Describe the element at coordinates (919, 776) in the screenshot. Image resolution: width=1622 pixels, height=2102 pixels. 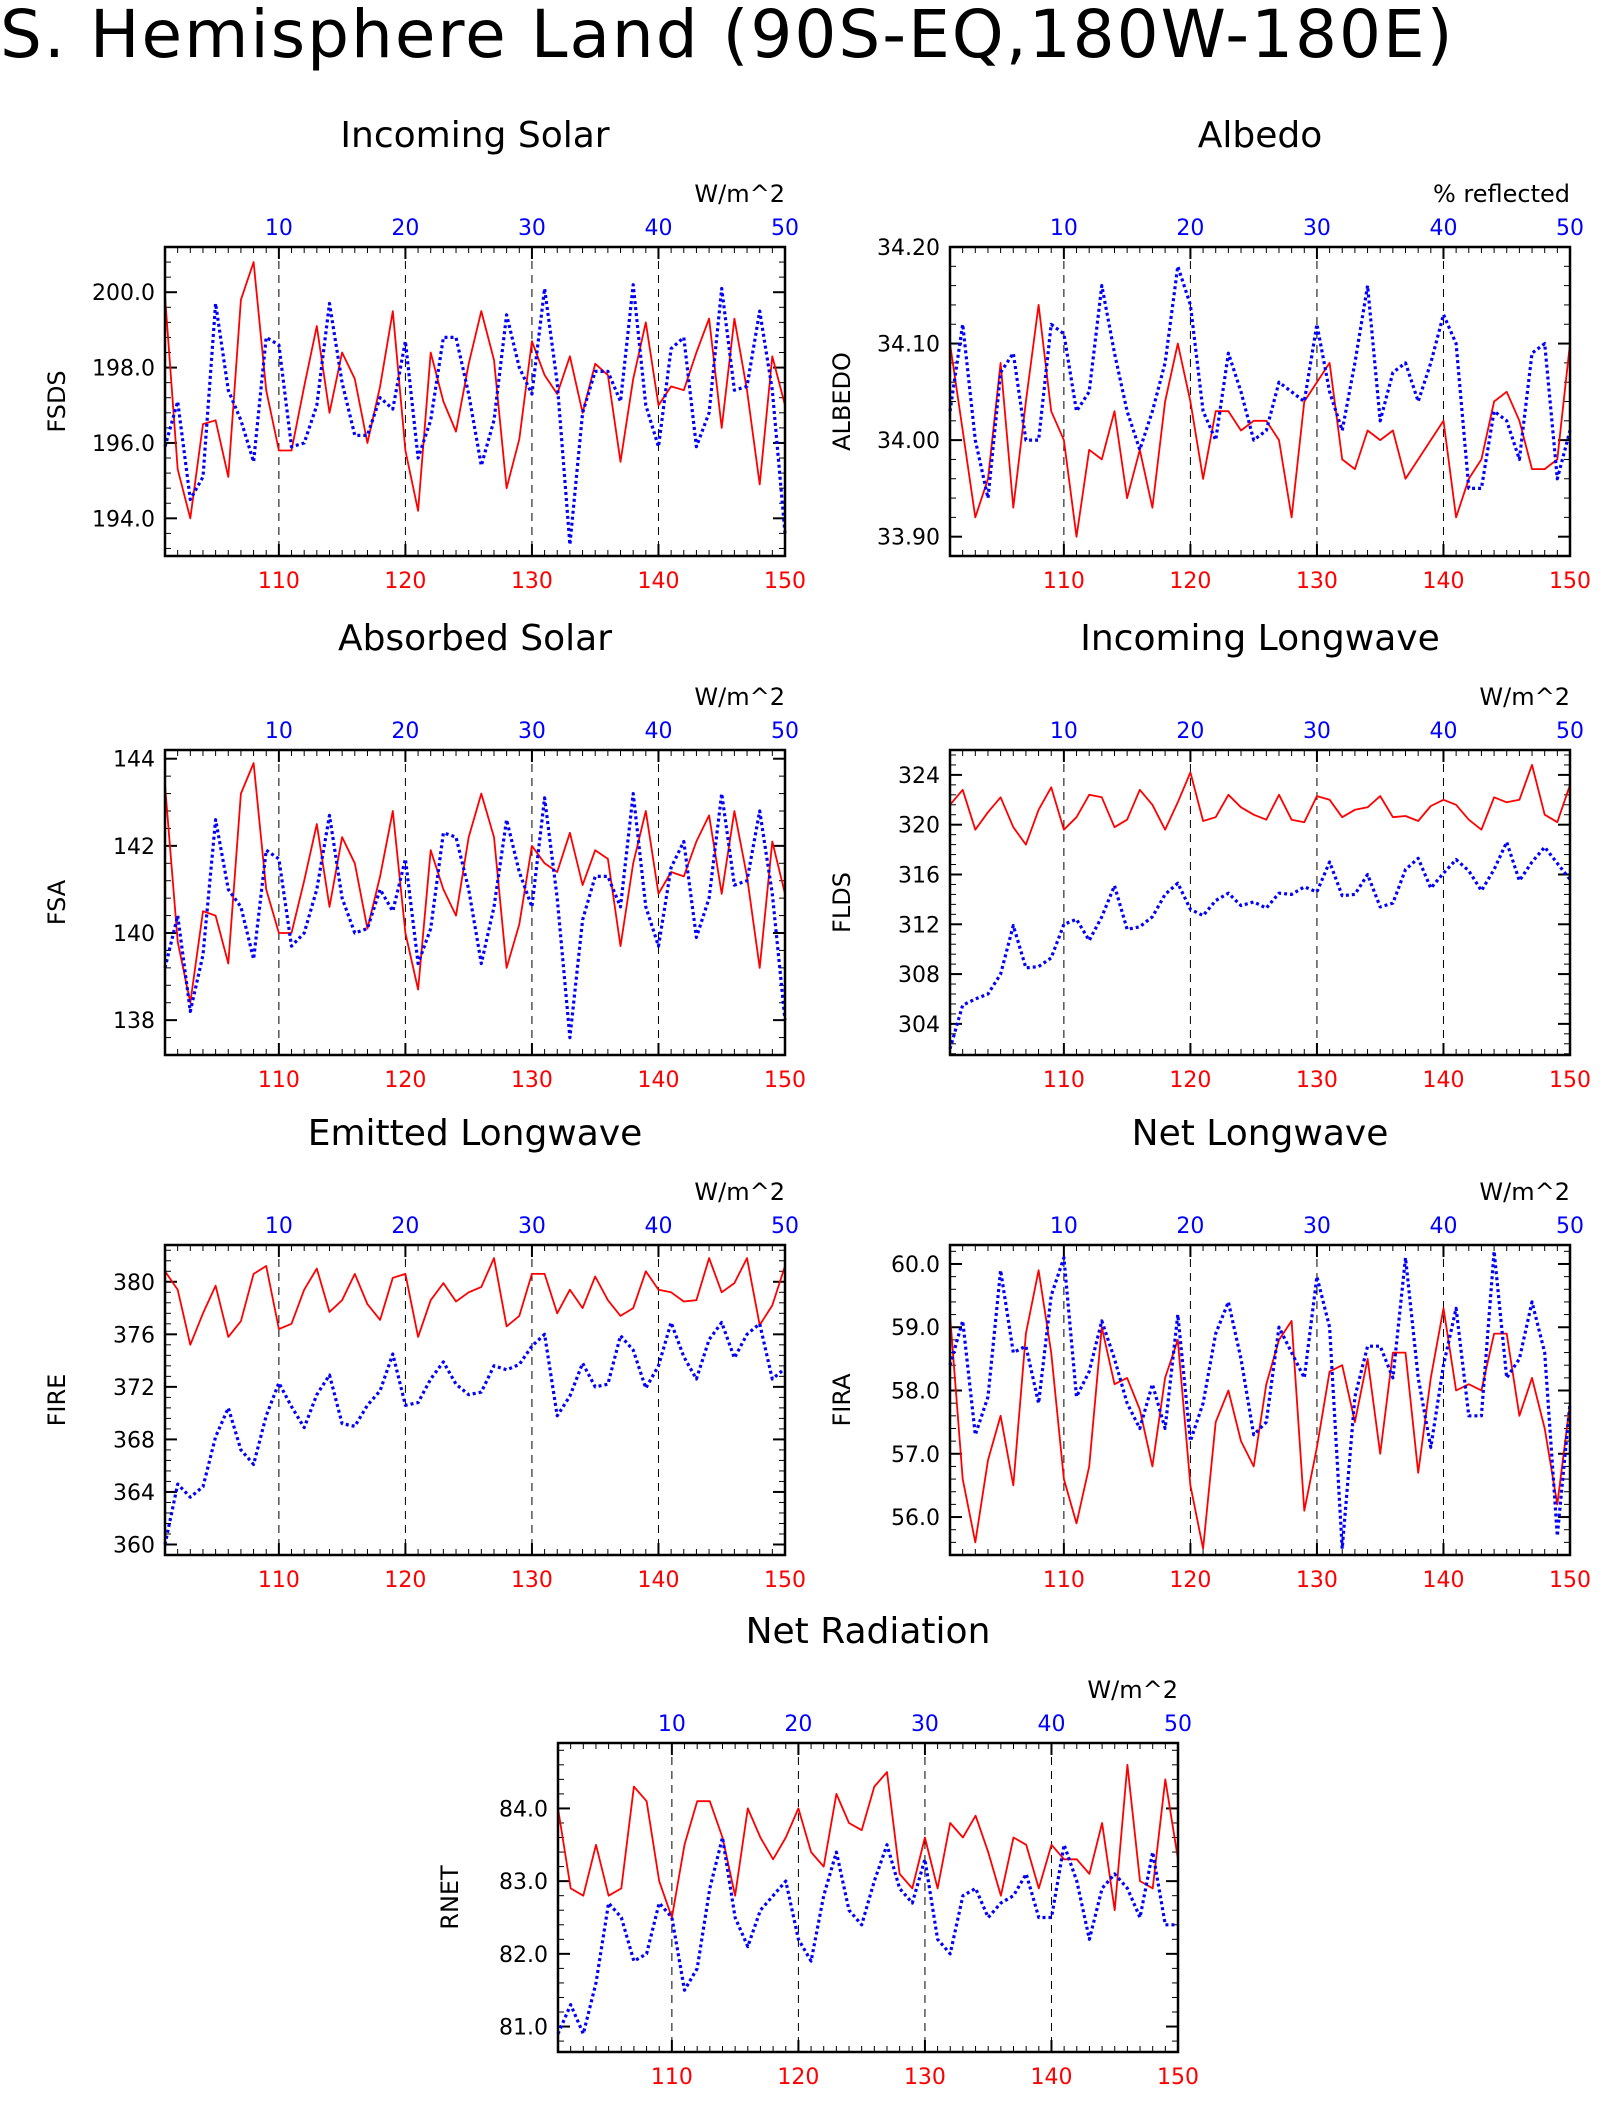
I see `y-tick-label: 324` at that location.